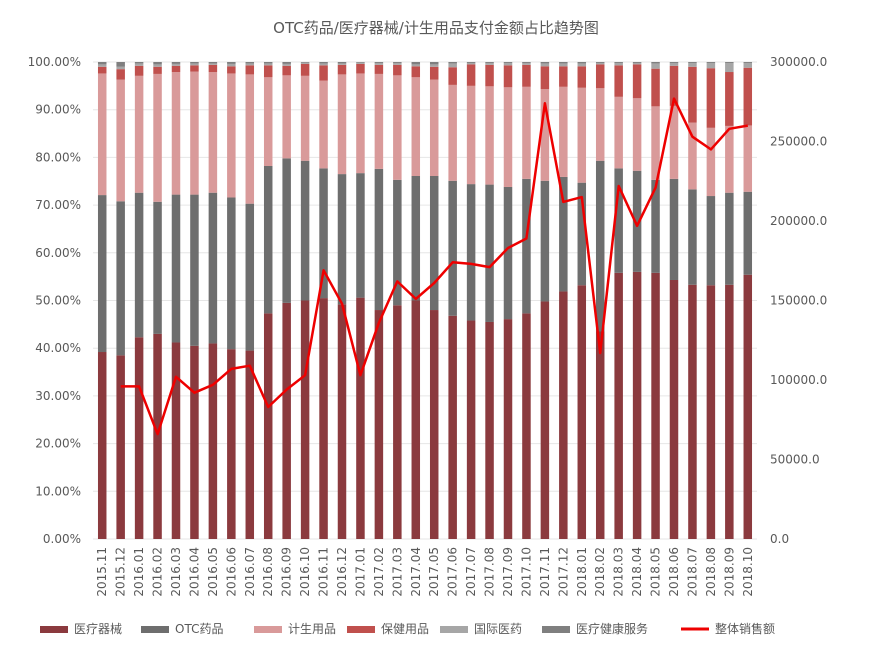  Describe the element at coordinates (656, 572) in the screenshot. I see `x-tick-label: 2018.05` at that location.